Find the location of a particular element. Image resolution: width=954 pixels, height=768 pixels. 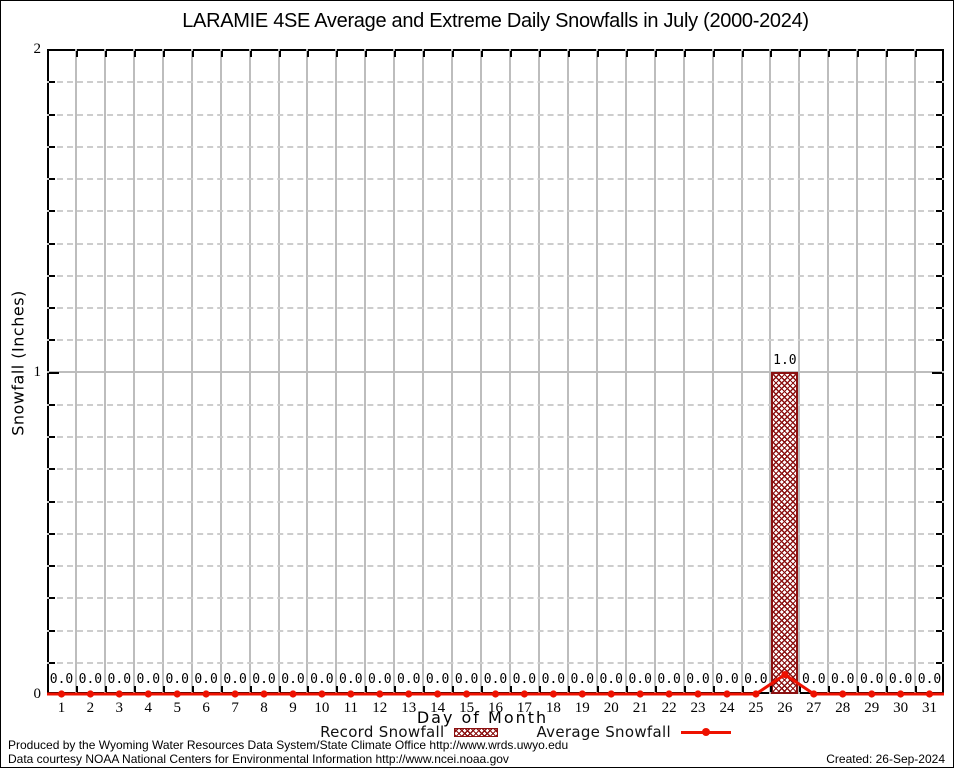

x-tick-label: 24 is located at coordinates (727, 708).